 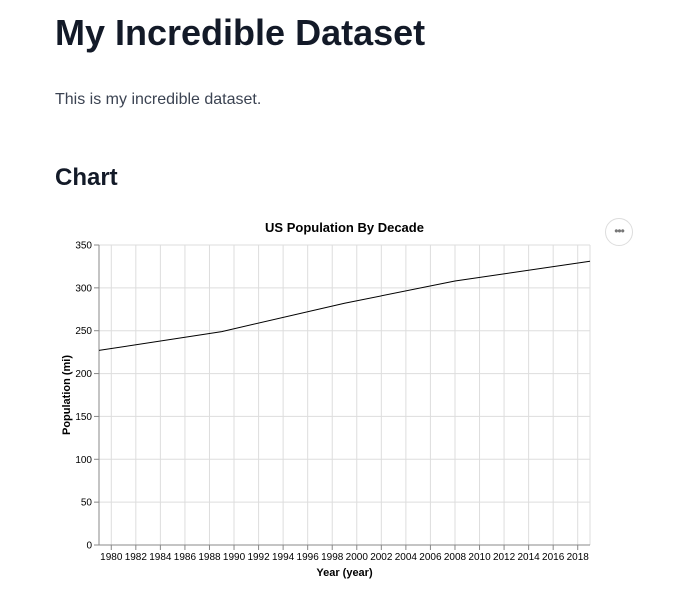 What do you see at coordinates (381, 557) in the screenshot?
I see `x-tick-label: 2002` at bounding box center [381, 557].